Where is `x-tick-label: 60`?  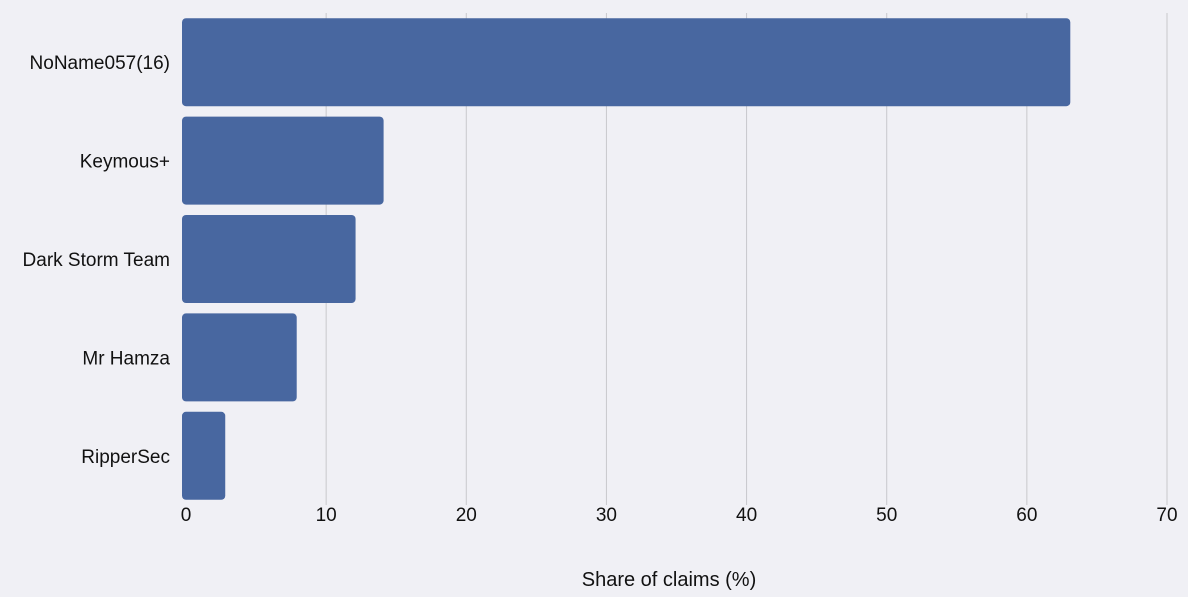
x-tick-label: 60 is located at coordinates (1026, 515).